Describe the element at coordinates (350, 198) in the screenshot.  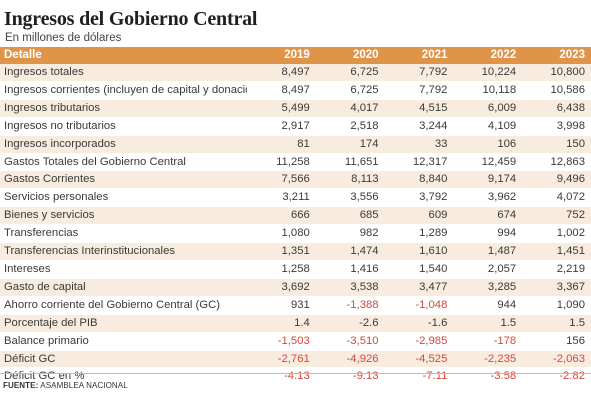
I see `cell-2020: 3,556` at that location.